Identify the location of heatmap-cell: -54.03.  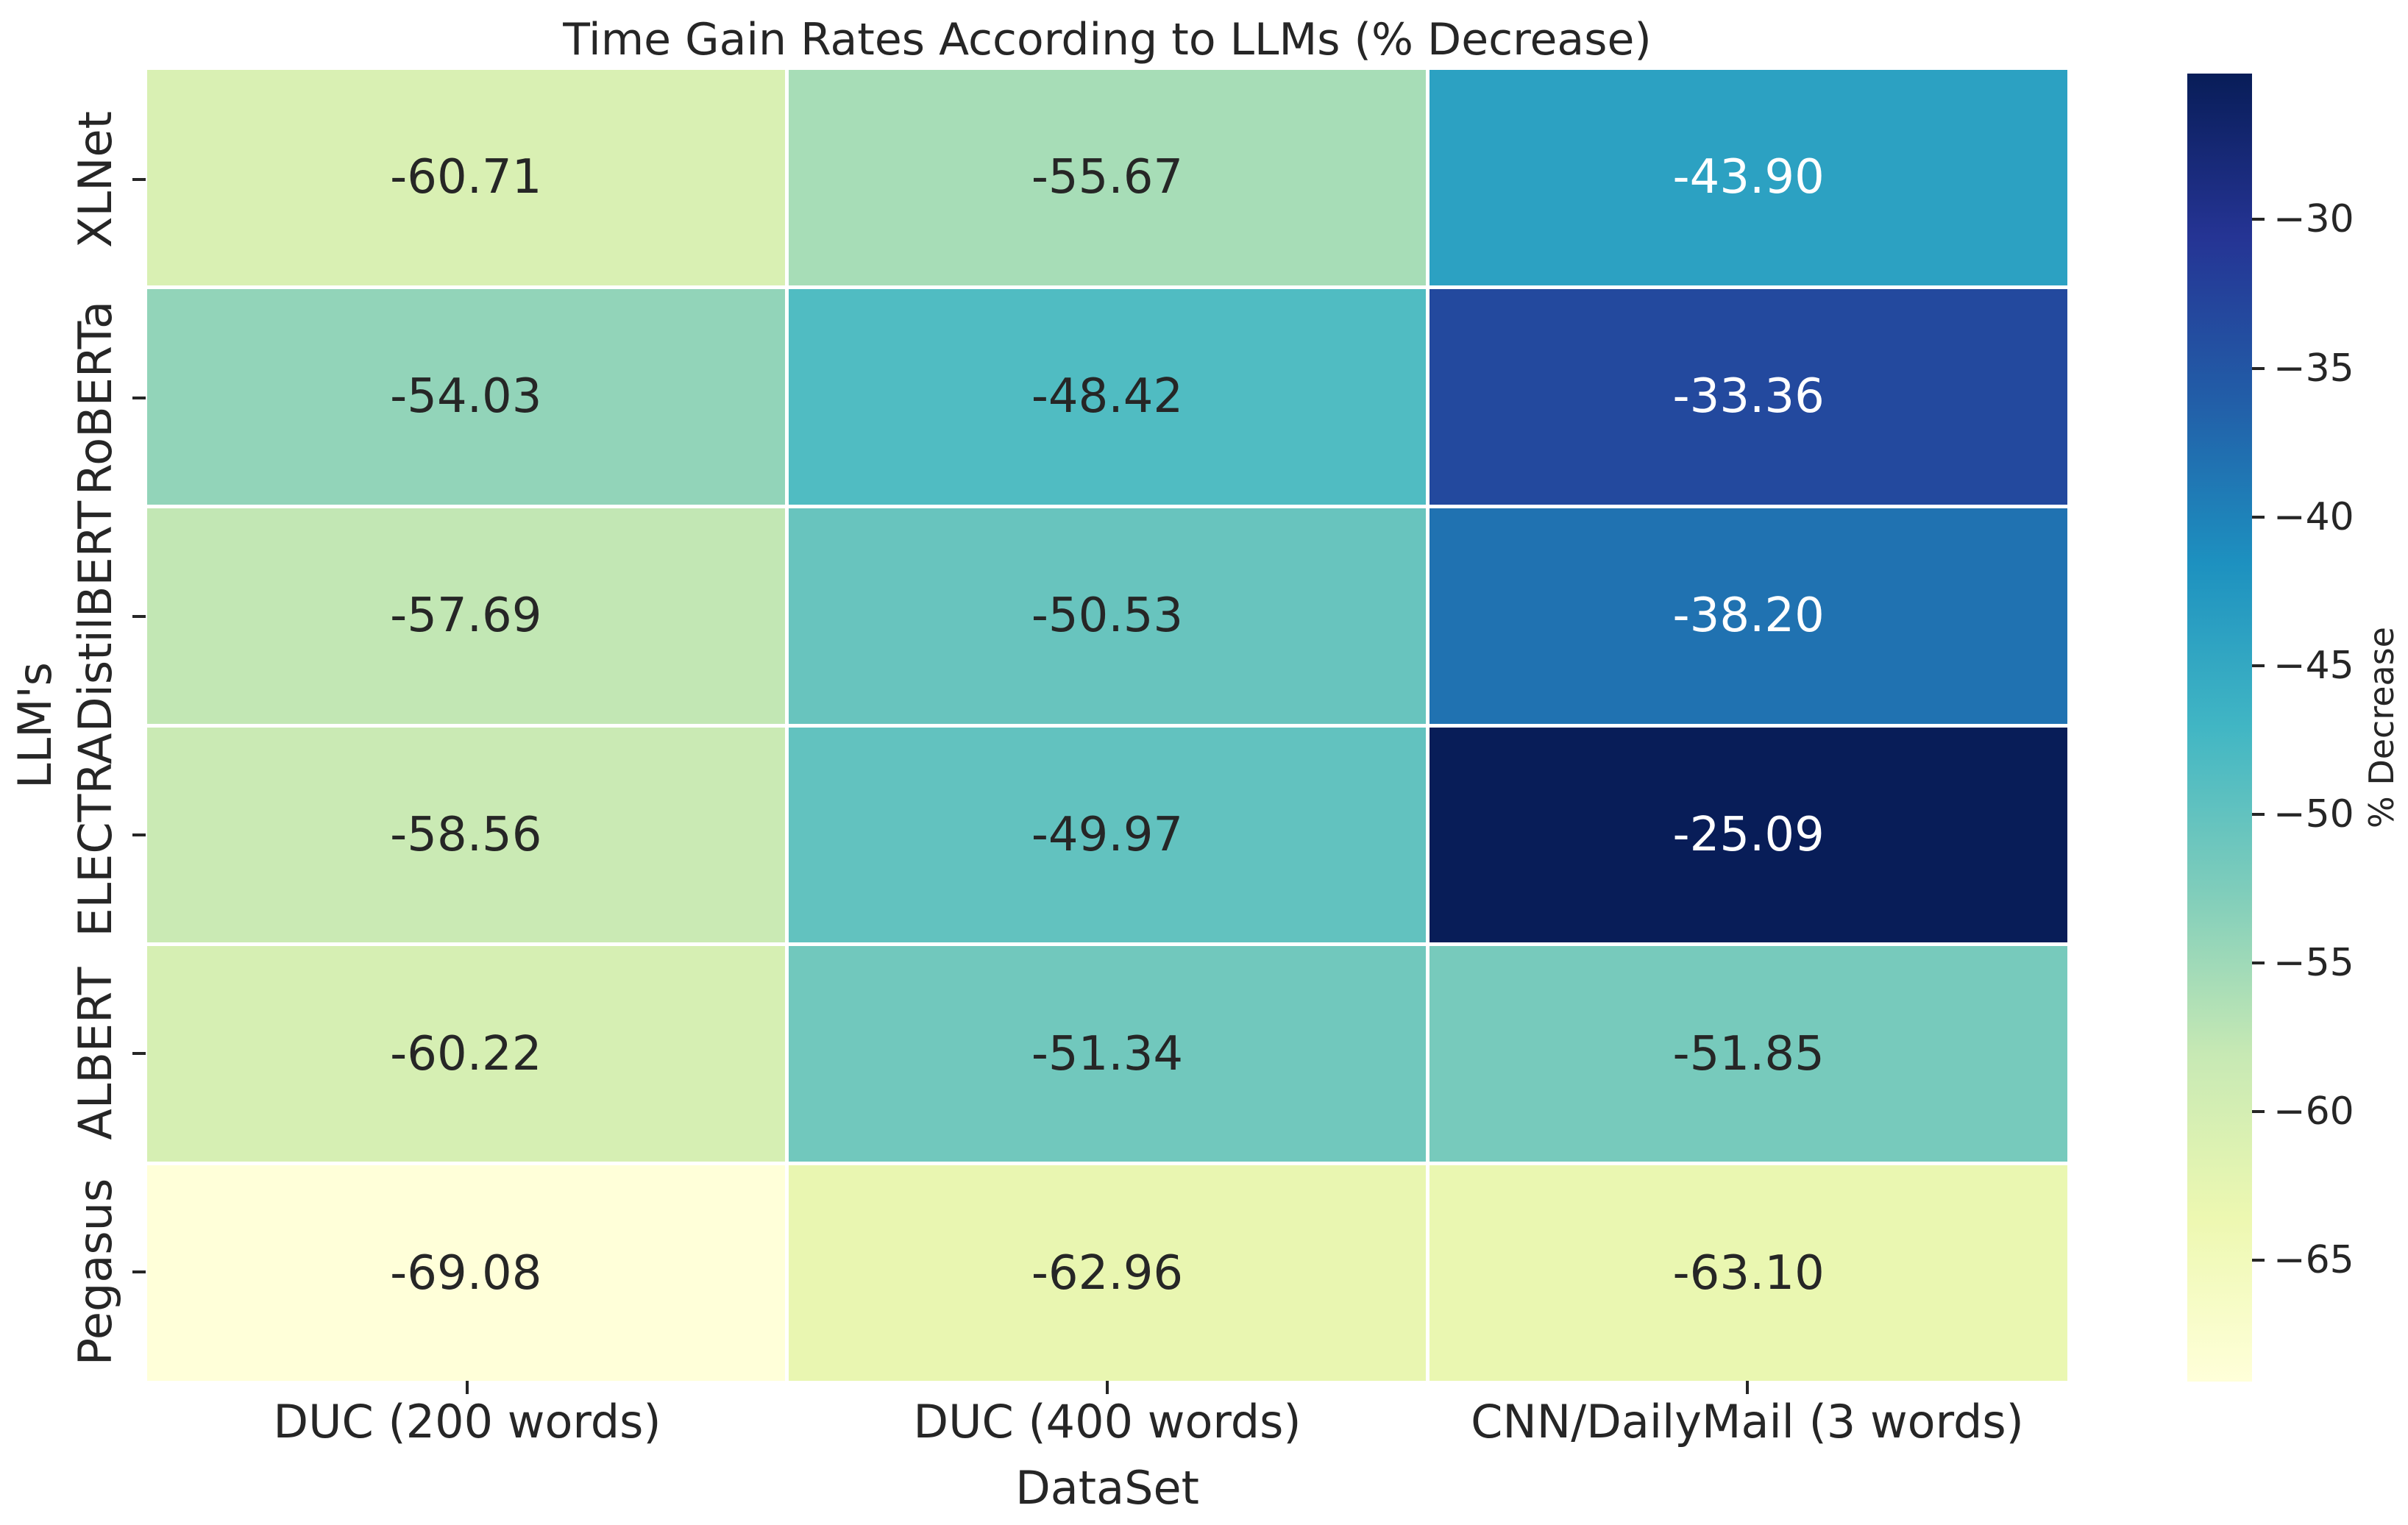
(466, 397).